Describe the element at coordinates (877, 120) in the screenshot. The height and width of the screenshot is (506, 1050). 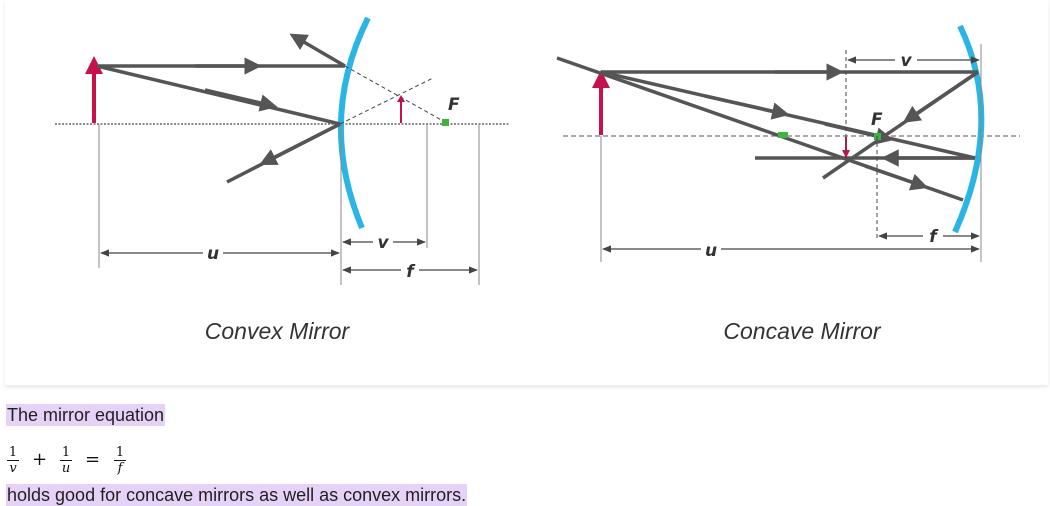
I see `concave-focus-label: F` at that location.